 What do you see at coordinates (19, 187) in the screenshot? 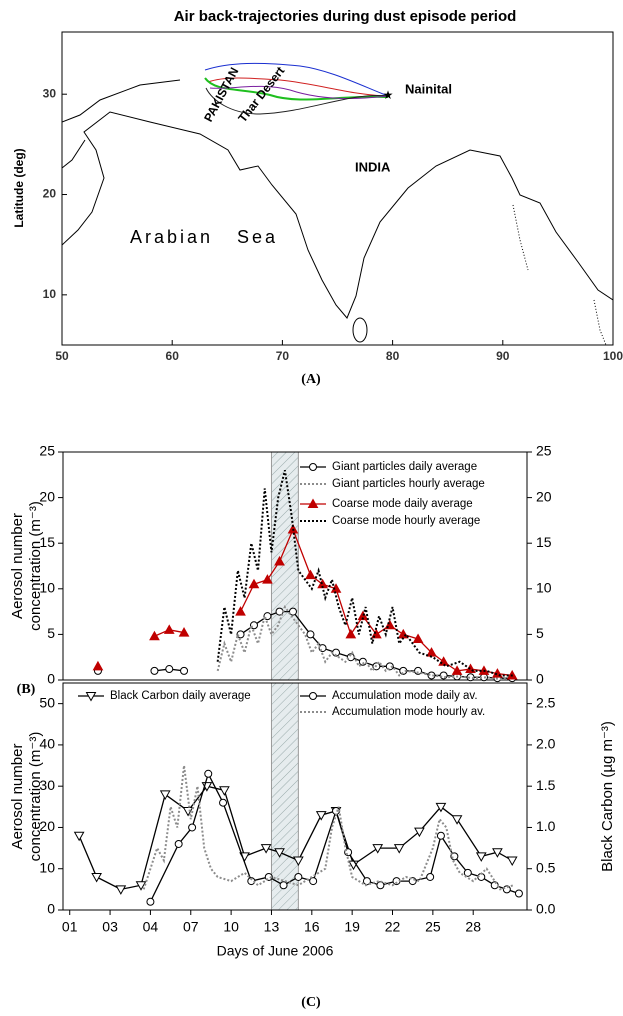
I see `map-y-label: Latitude (deg)` at bounding box center [19, 187].